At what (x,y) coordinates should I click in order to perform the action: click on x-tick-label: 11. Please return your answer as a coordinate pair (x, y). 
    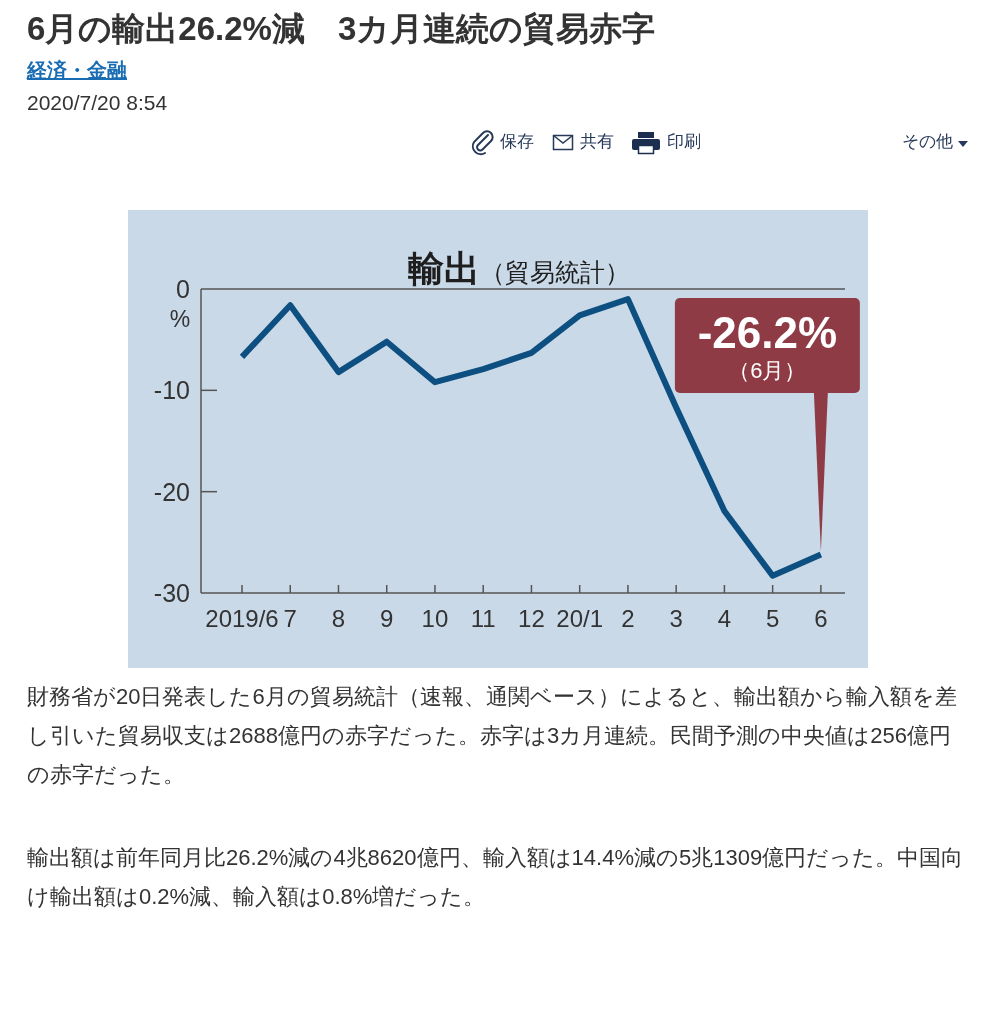
    Looking at the image, I should click on (483, 618).